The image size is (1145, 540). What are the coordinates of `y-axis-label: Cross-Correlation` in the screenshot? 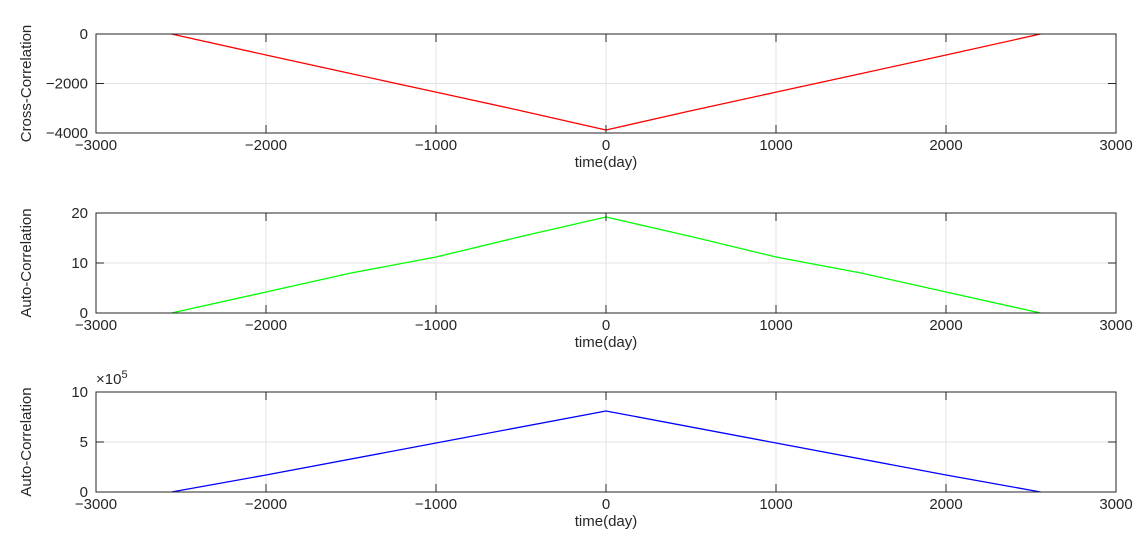 It's located at (26, 84).